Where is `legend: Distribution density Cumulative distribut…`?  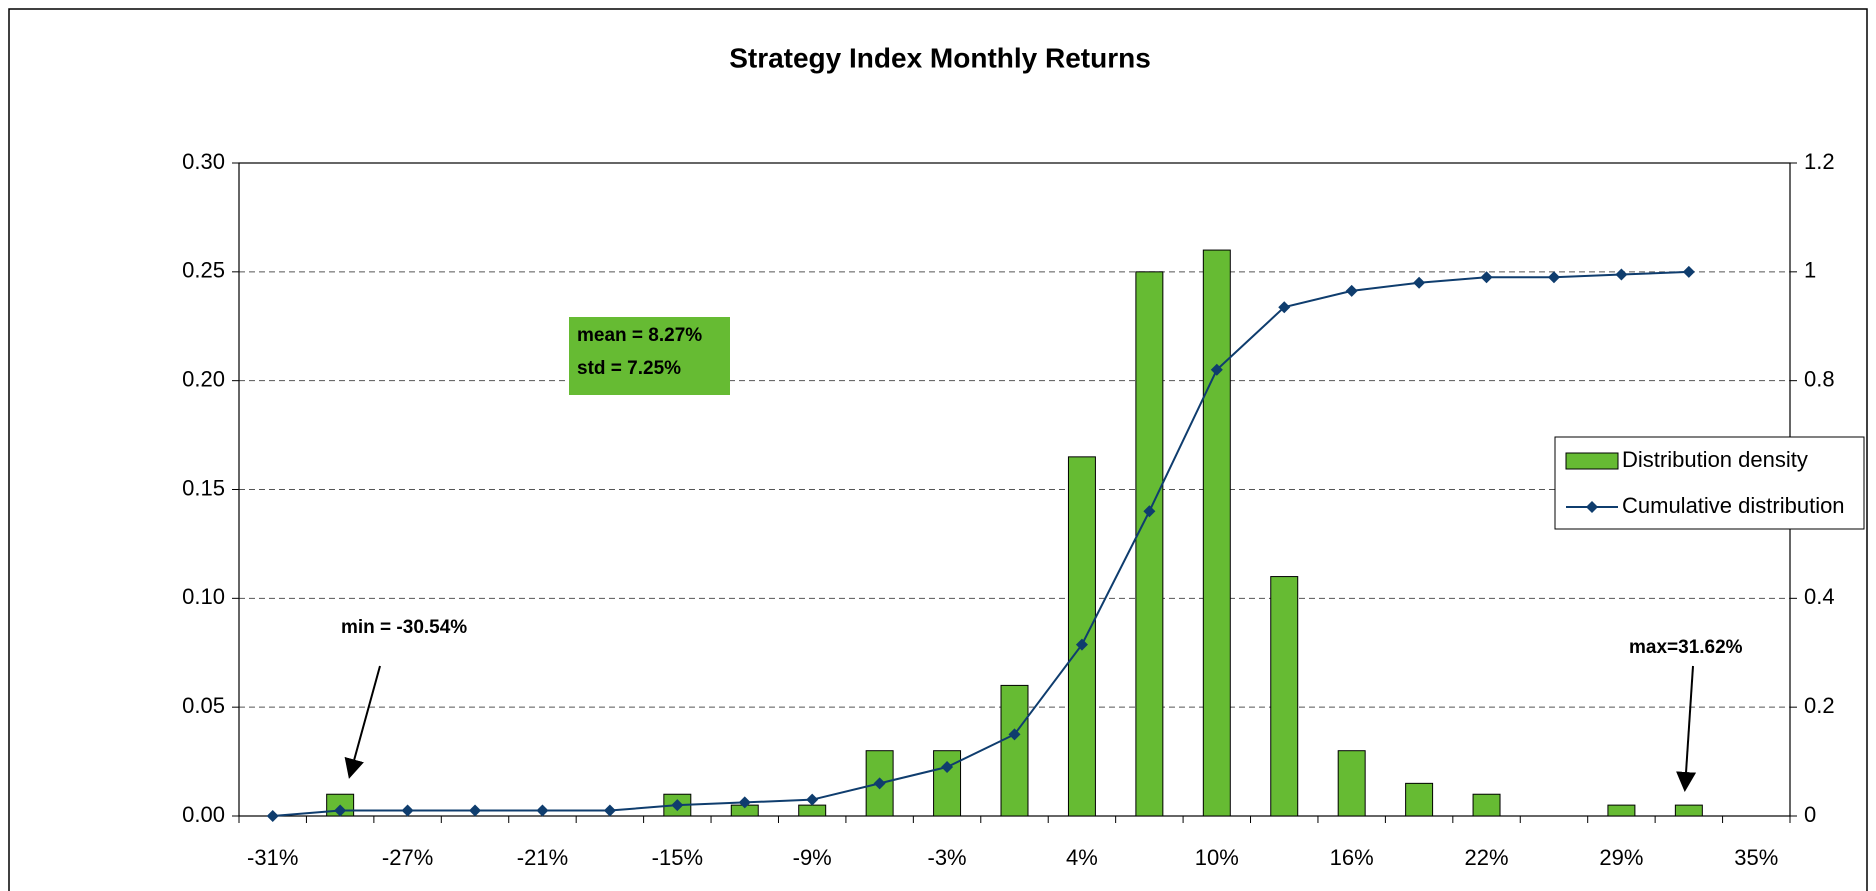 legend: Distribution density Cumulative distribut… is located at coordinates (1709, 483).